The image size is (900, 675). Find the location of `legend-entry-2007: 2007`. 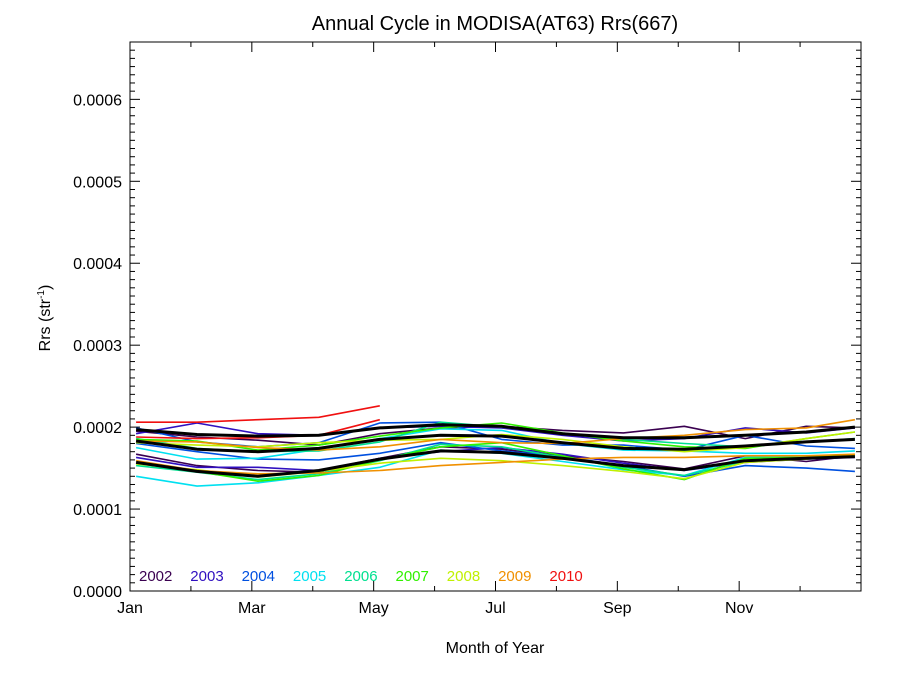

legend-entry-2007: 2007 is located at coordinates (412, 576).